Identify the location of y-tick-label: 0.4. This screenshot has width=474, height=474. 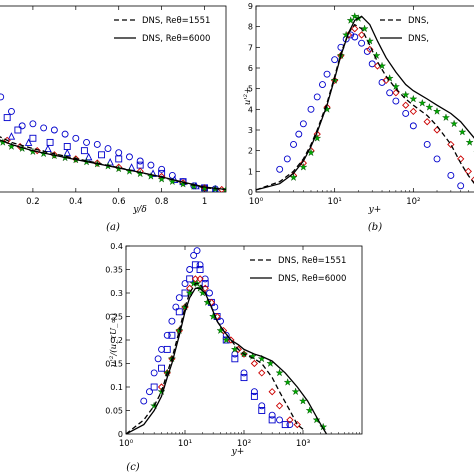
(116, 246).